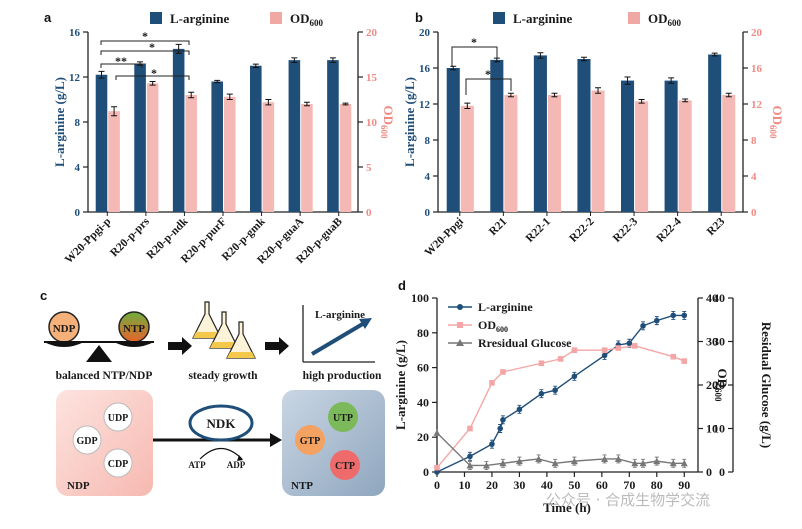 This screenshot has height=529, width=802. I want to click on legend-a-arginine: L-arginine, so click(199, 18).